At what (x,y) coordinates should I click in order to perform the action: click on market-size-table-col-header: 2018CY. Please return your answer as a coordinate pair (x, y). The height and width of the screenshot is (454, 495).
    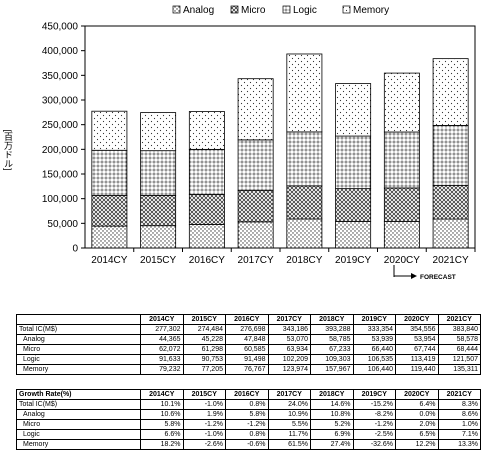
    Looking at the image, I should click on (332, 319).